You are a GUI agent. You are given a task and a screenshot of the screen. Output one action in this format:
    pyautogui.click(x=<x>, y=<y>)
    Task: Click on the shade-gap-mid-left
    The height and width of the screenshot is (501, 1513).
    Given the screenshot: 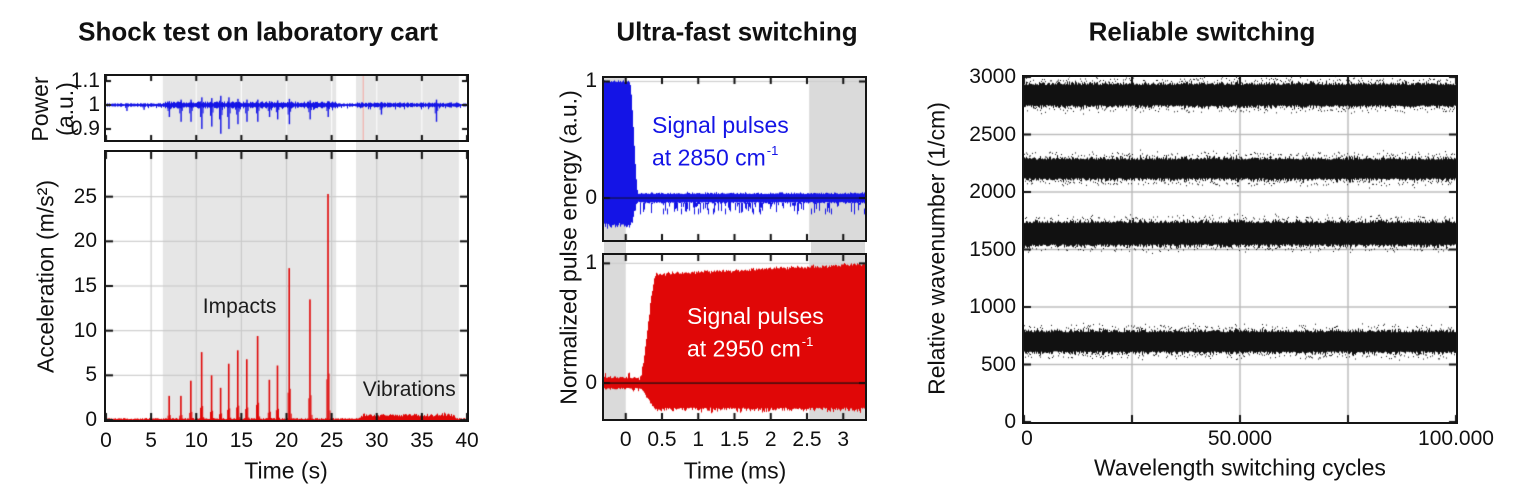 What is the action you would take?
    pyautogui.click(x=615, y=247)
    